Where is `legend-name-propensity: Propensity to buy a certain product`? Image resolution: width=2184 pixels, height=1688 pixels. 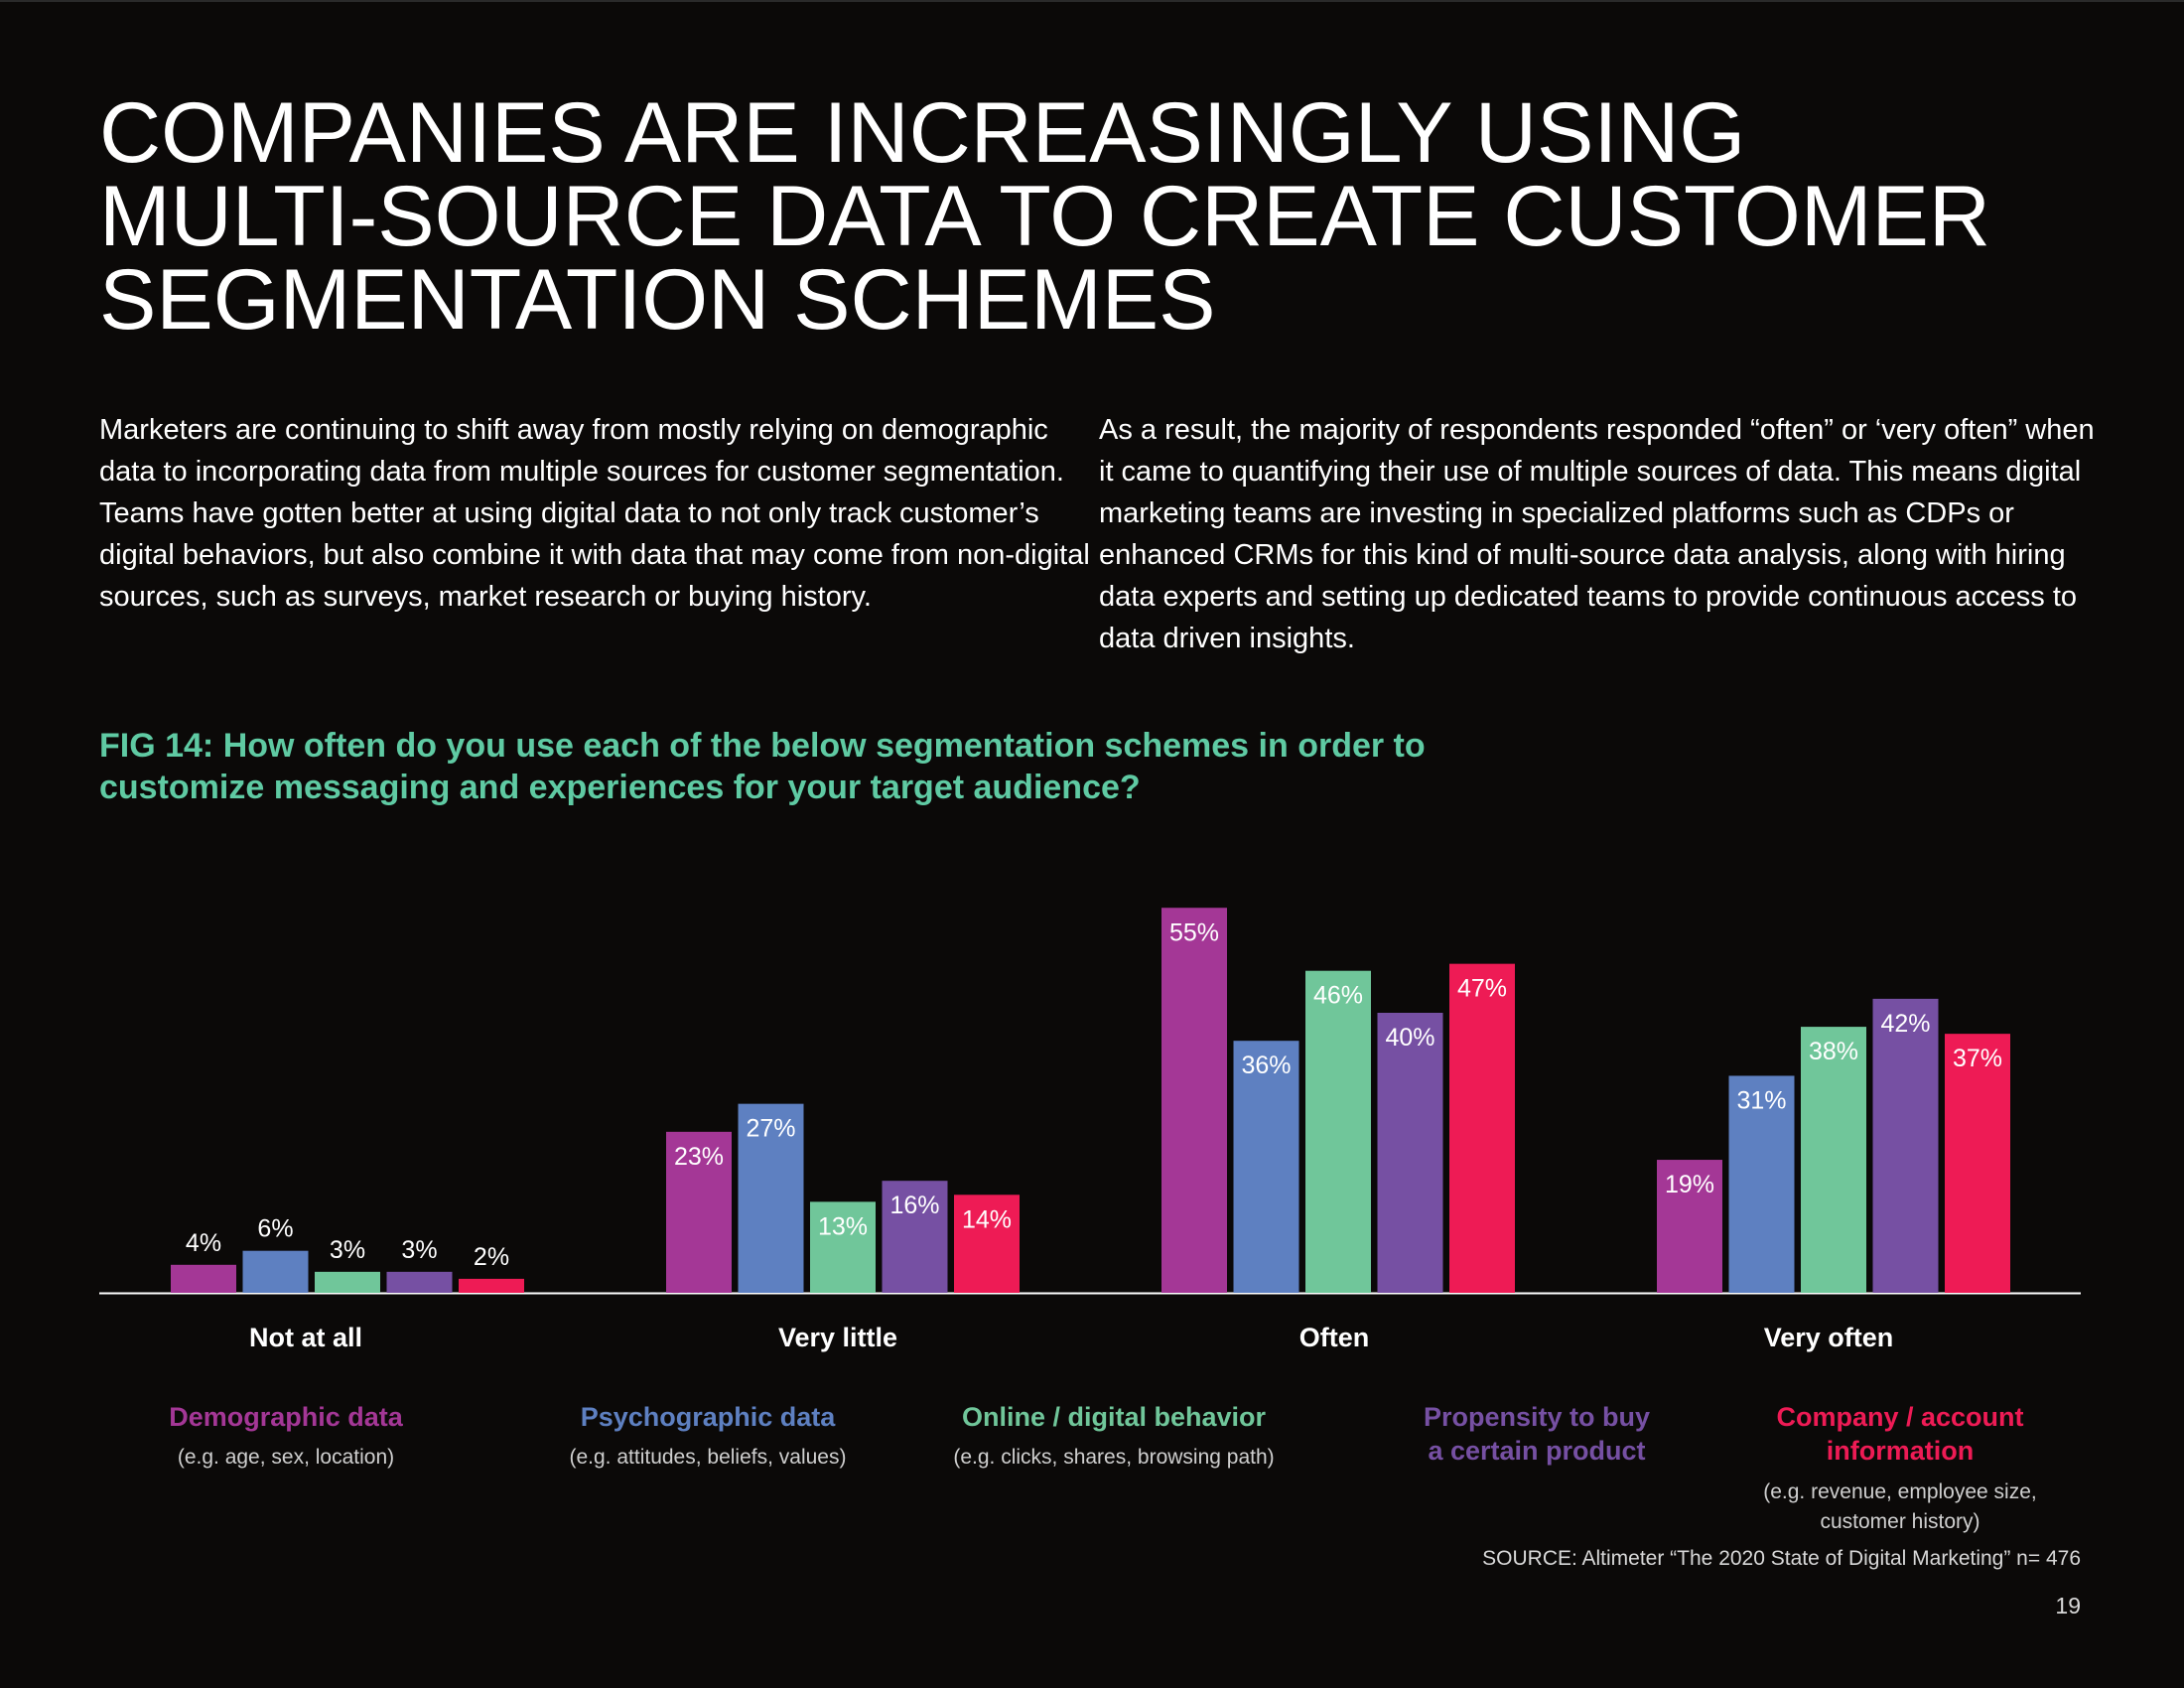
legend-name-propensity: Propensity to buy a certain product is located at coordinates (1537, 1434).